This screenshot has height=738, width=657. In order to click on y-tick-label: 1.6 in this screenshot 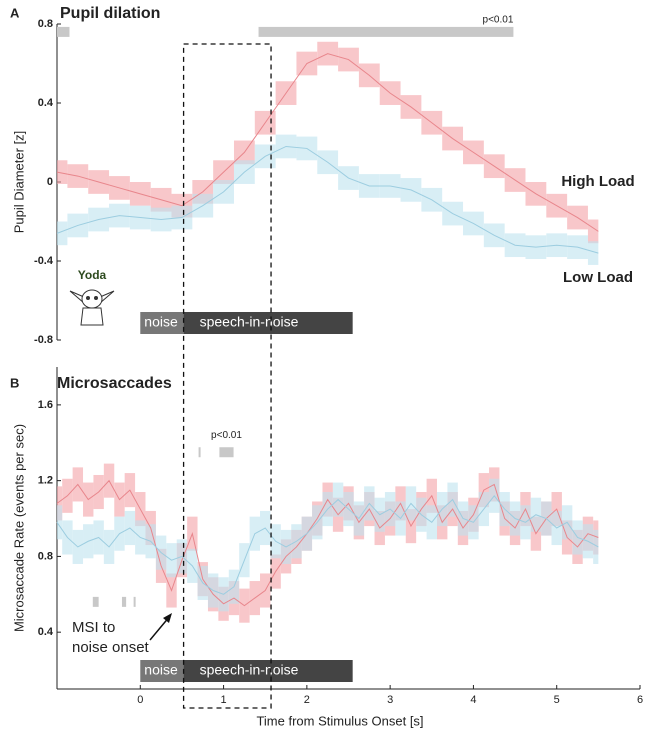, I will do `click(45, 405)`.